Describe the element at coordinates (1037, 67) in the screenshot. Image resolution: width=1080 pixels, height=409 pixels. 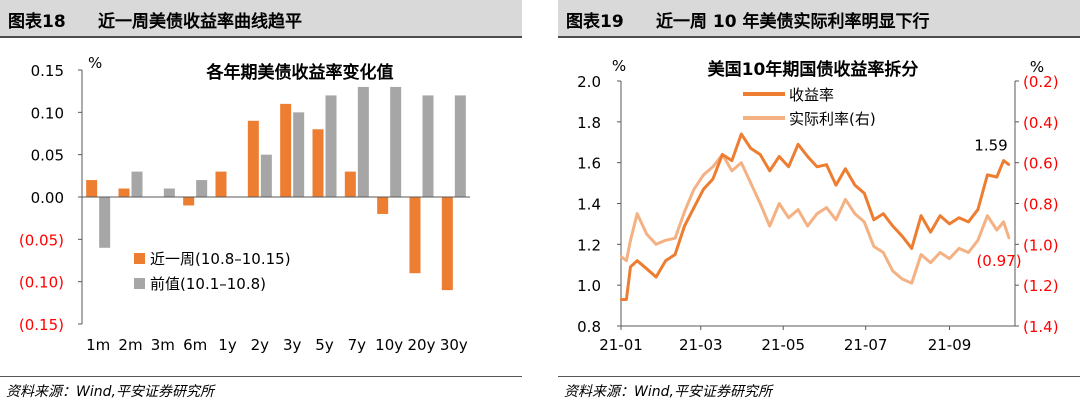
I see `right-unit-label: %` at that location.